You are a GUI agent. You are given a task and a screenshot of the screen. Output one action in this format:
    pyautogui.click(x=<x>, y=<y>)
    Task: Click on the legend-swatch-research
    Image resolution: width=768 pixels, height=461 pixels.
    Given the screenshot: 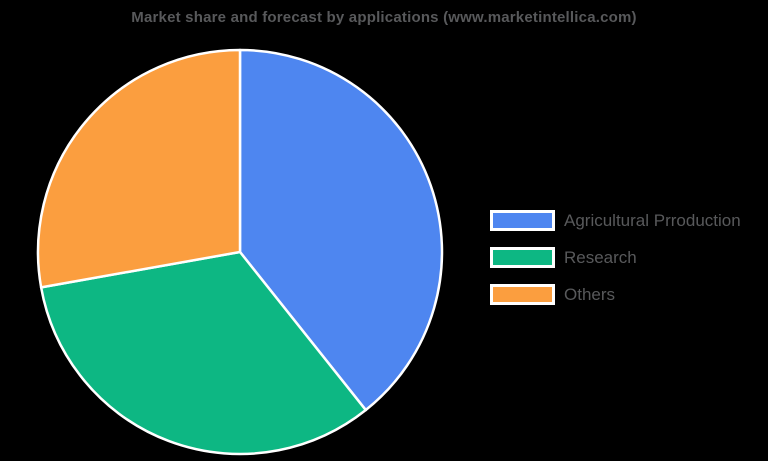 What is the action you would take?
    pyautogui.click(x=522, y=257)
    